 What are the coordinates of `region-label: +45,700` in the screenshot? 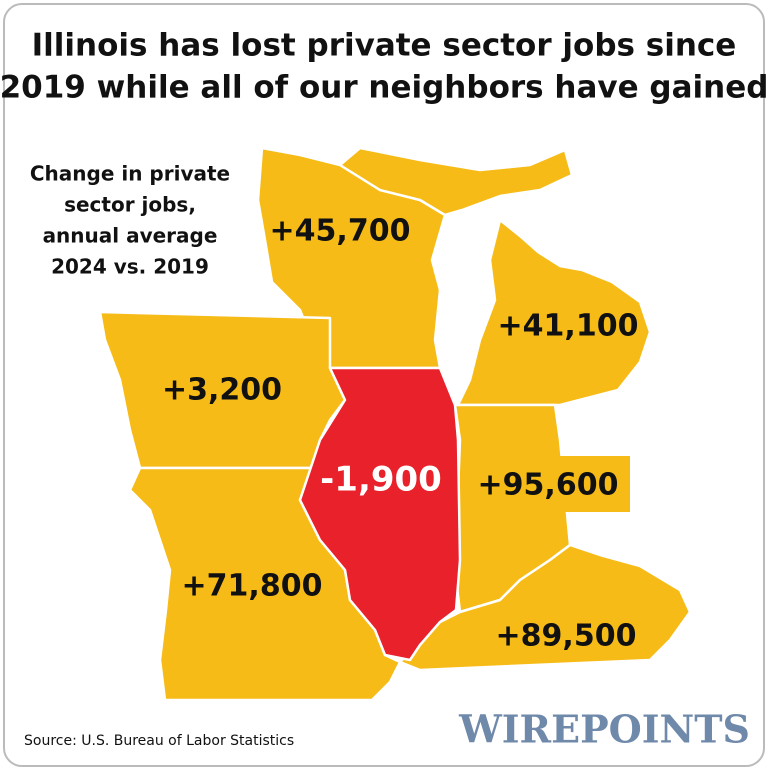 It's located at (340, 231).